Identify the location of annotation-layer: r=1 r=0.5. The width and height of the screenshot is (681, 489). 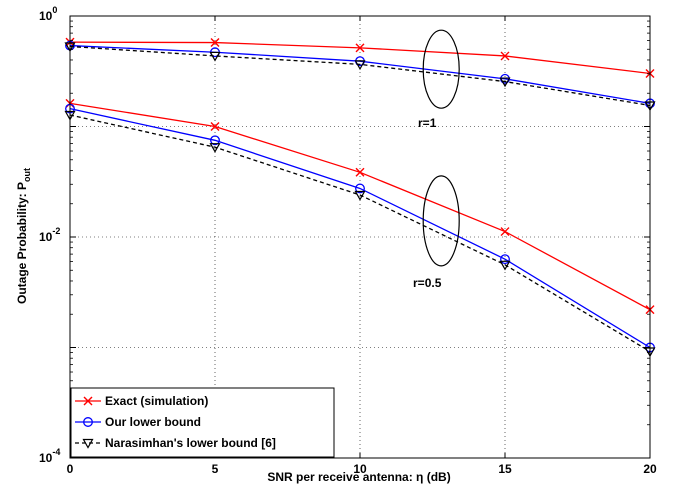
(436, 159).